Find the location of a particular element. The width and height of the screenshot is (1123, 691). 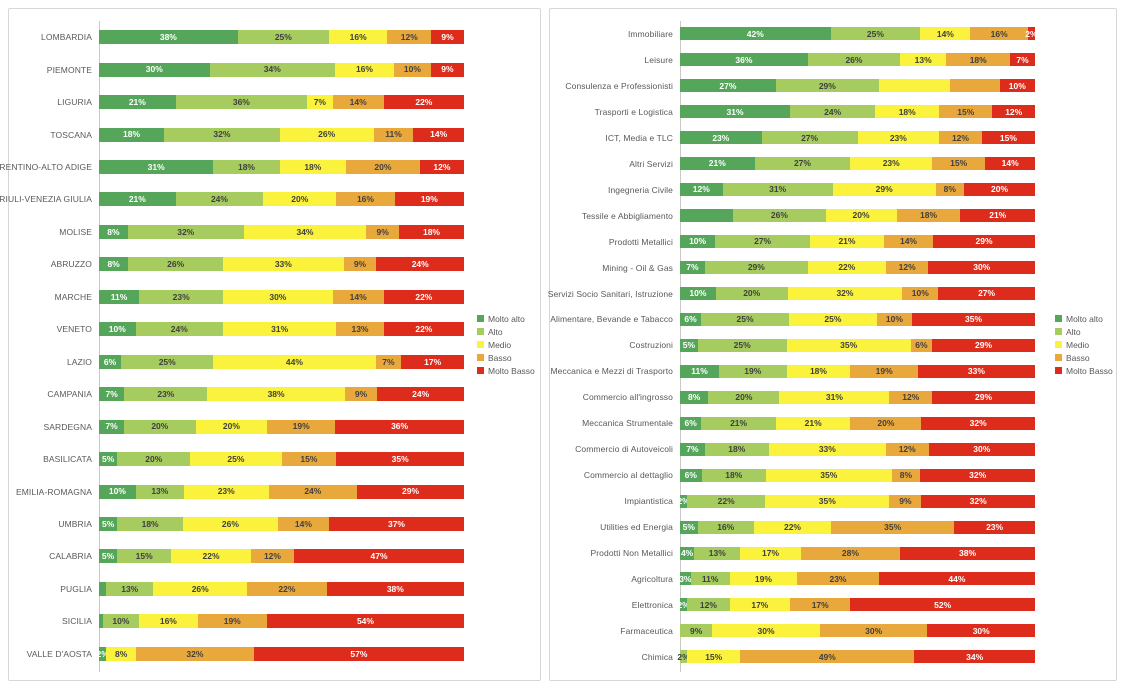

stacked-bar: 5% 25% 35% 6% 29% is located at coordinates (857, 345).